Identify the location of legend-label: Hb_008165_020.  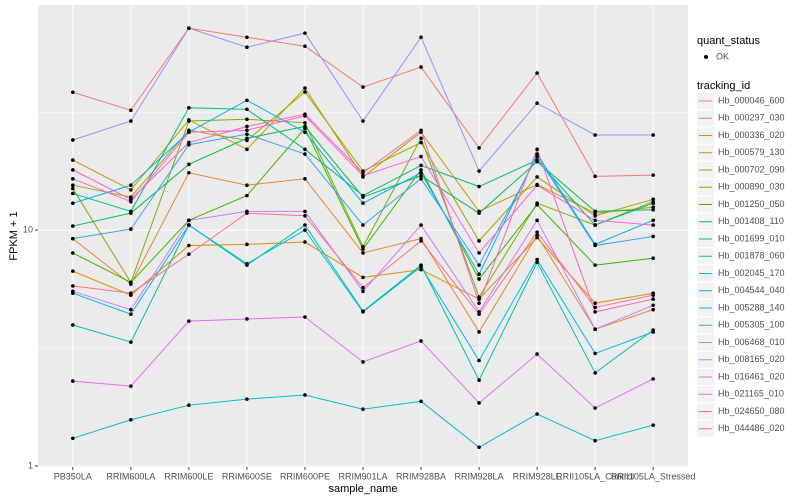
(751, 359).